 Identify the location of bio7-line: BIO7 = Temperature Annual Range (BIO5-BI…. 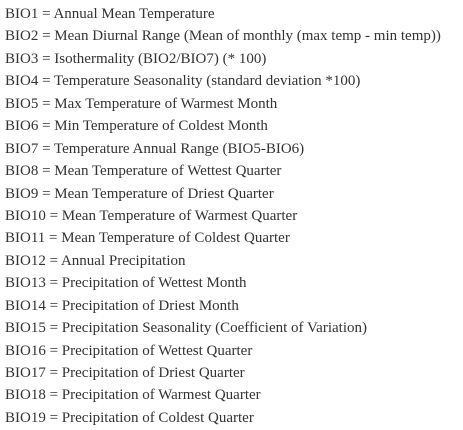
(155, 148).